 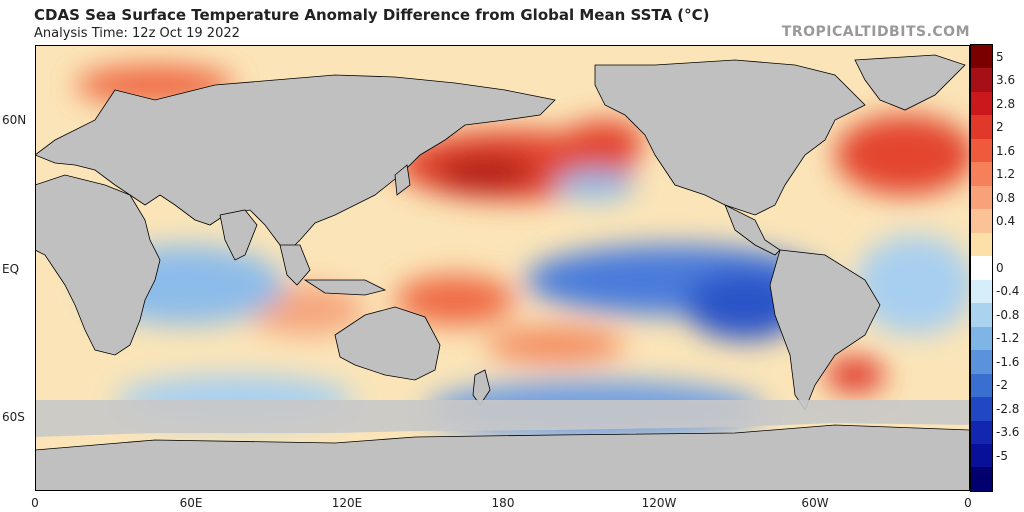 What do you see at coordinates (825, 330) in the screenshot?
I see `south-america` at bounding box center [825, 330].